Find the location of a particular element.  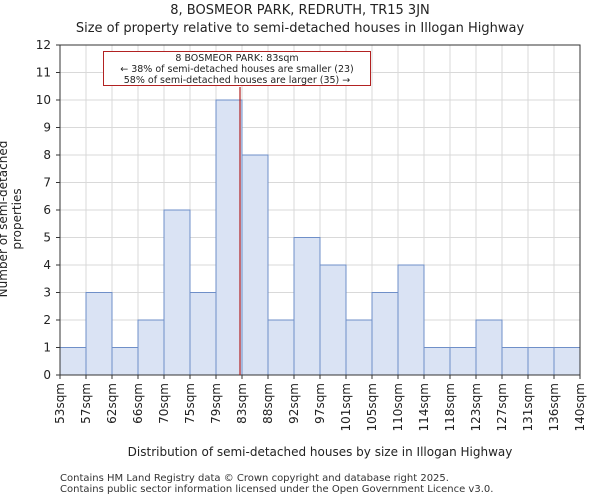

x-tick-label: 127sqm is located at coordinates (502, 407).